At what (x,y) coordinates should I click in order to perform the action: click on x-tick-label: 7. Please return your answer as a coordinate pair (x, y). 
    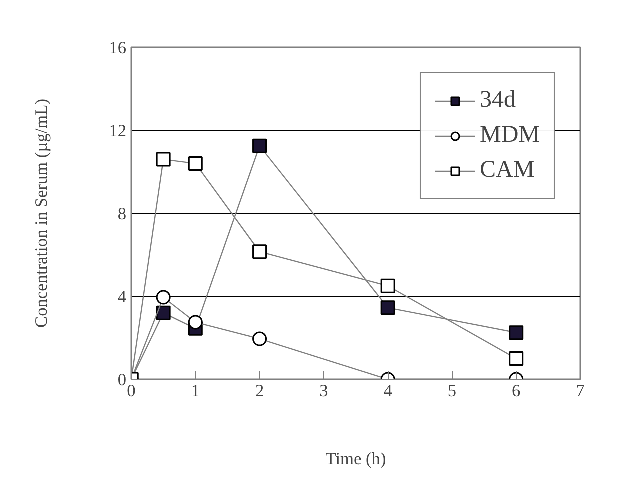
    Looking at the image, I should click on (581, 391).